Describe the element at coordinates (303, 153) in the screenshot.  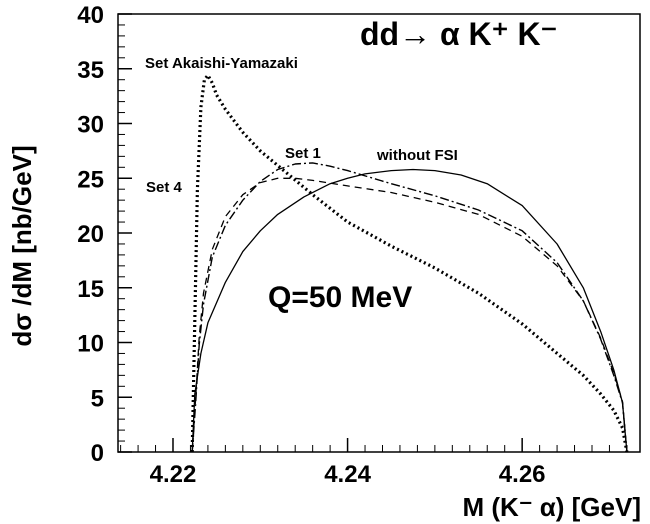
I see `series-label-set-1: Set 1` at that location.